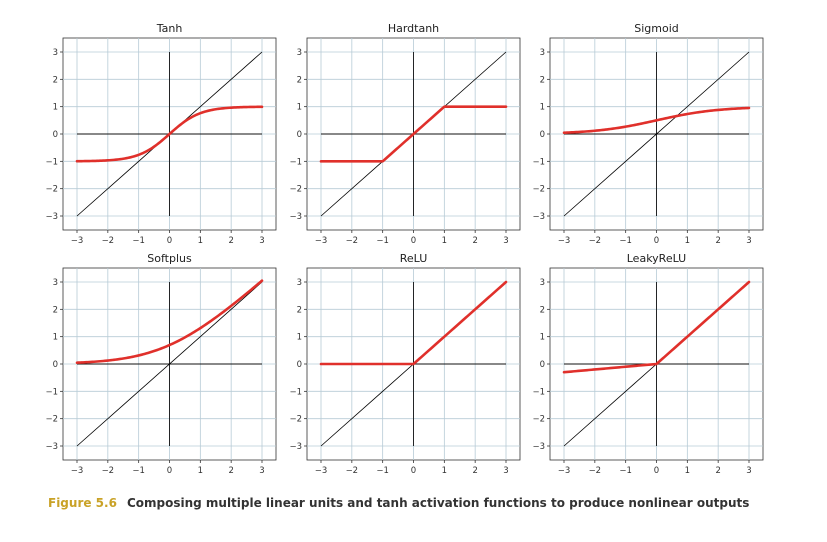 Image resolution: width=827 pixels, height=542 pixels. Describe the element at coordinates (656, 120) in the screenshot. I see `activation-curve-sigmoid` at that location.